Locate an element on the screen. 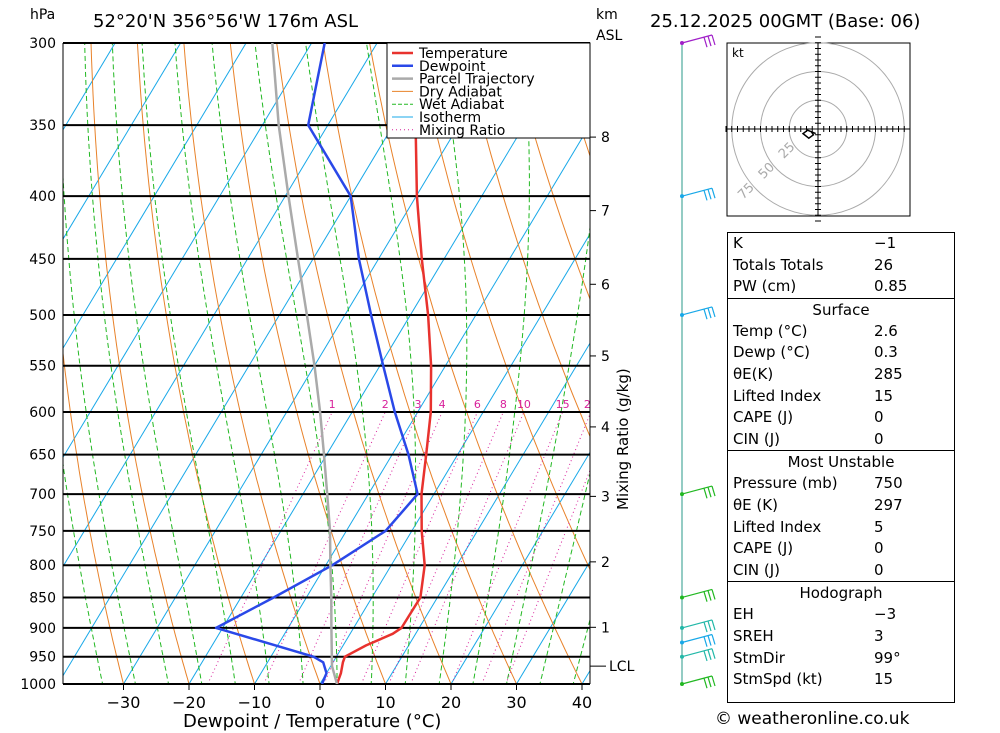 The image size is (1000, 733). index-value: −1 is located at coordinates (885, 243).